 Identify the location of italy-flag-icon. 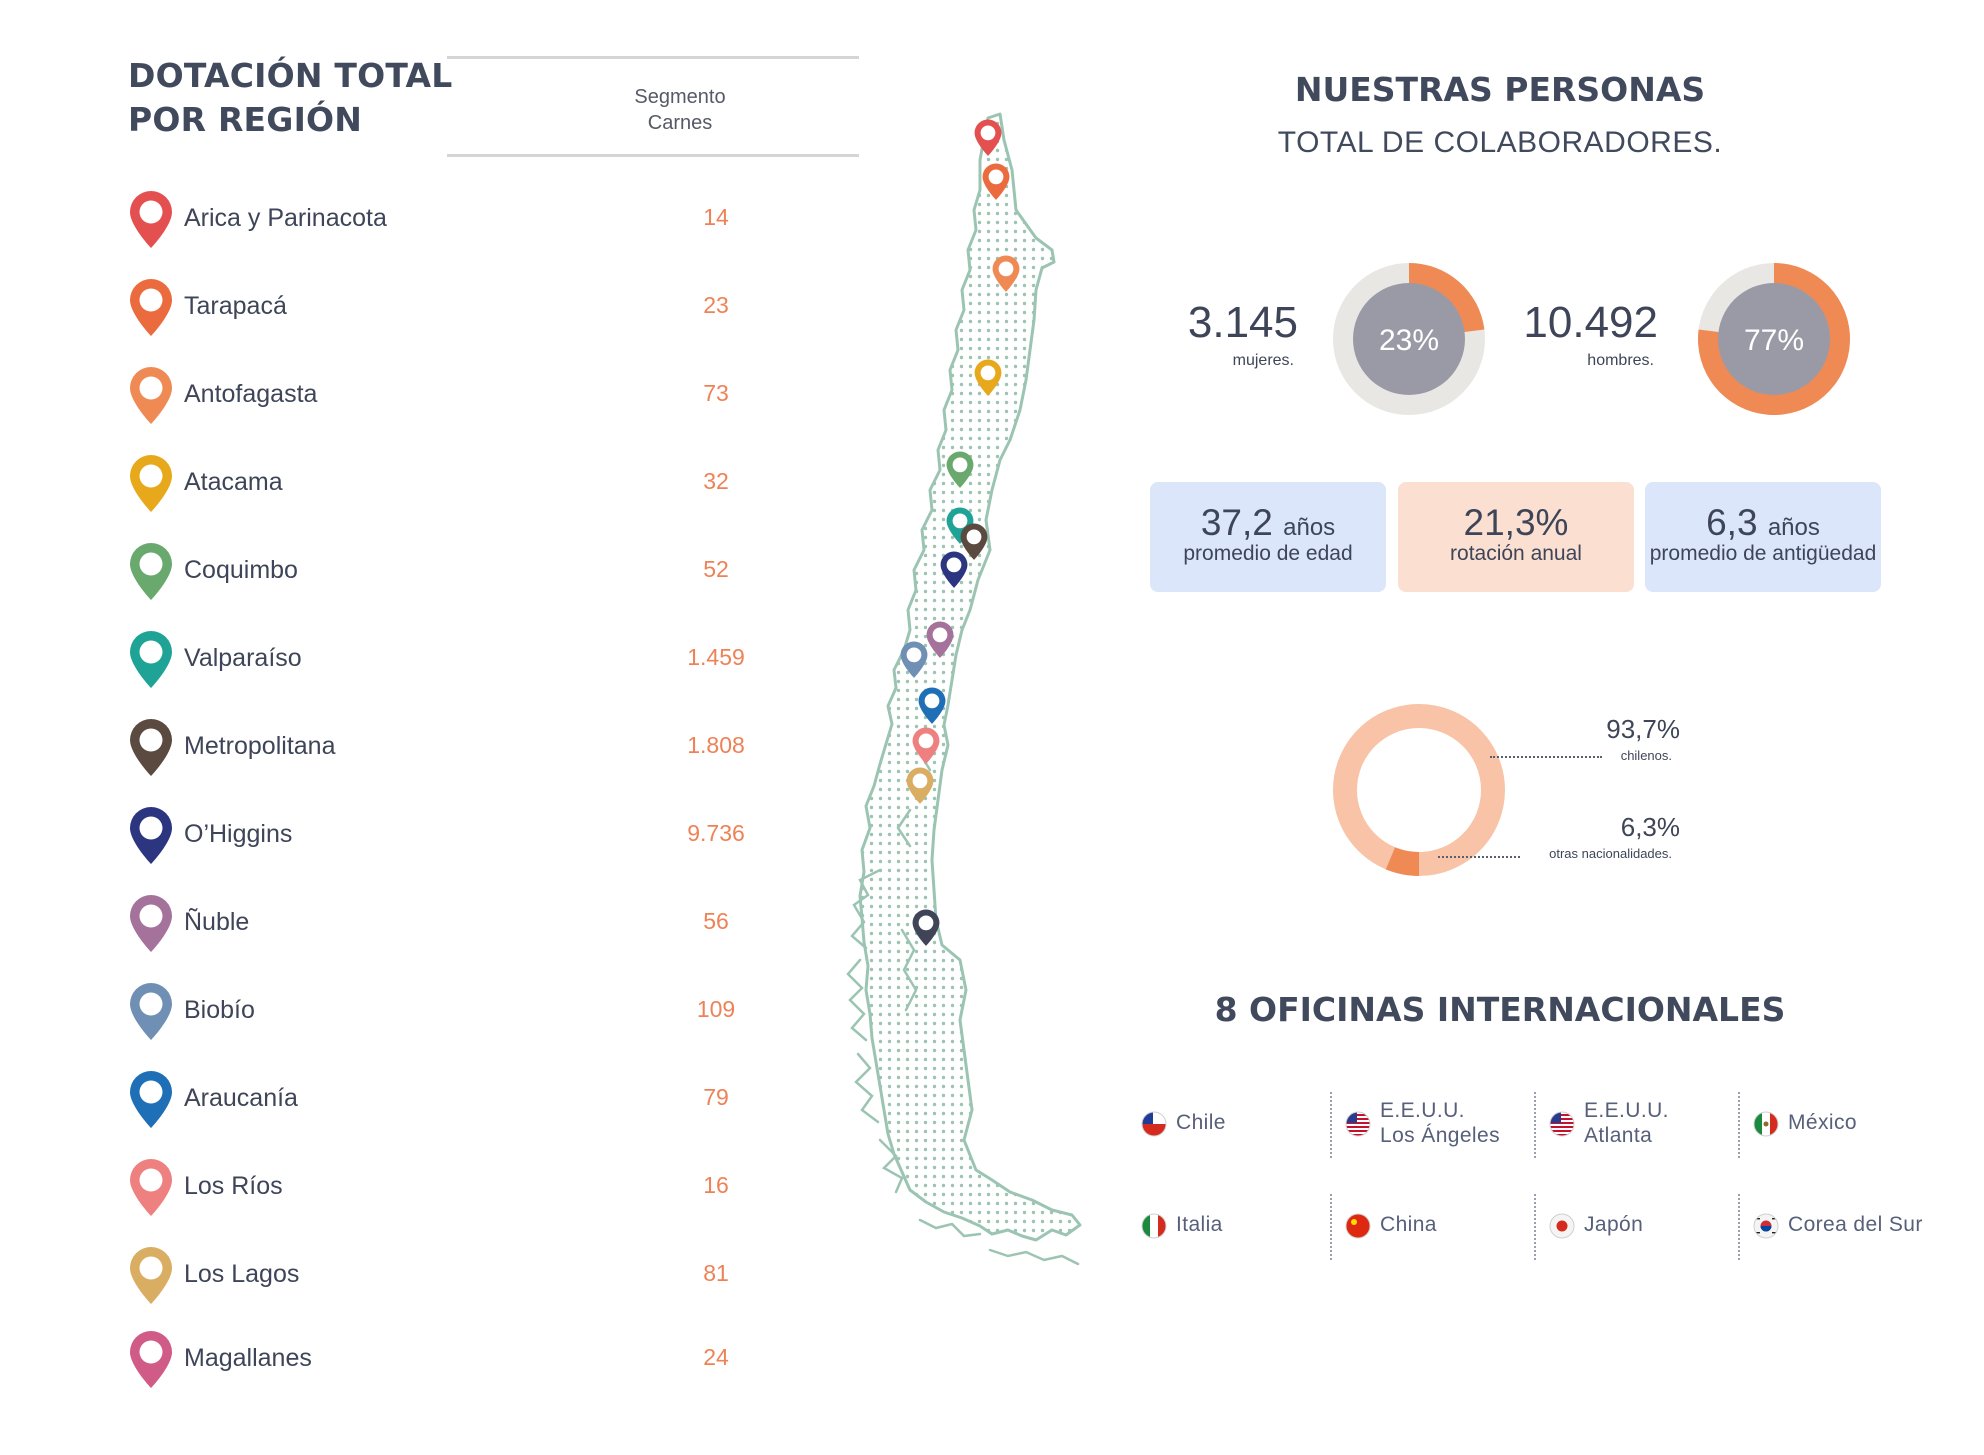
(1154, 1226).